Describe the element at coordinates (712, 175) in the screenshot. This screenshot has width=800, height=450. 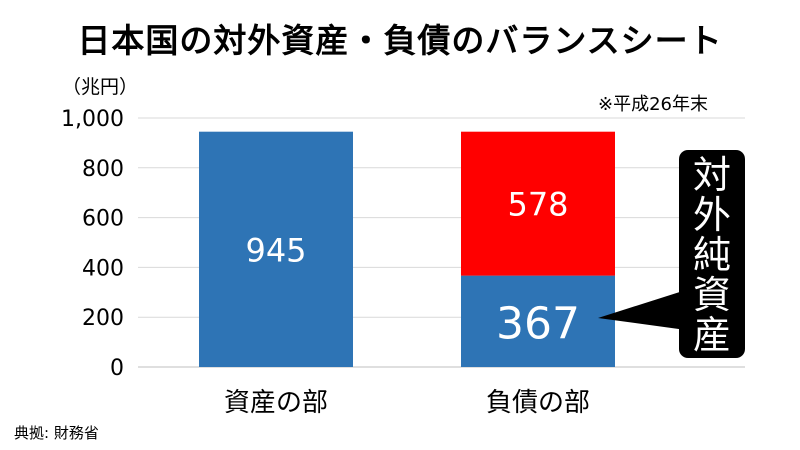
I see `callout-char: 対` at that location.